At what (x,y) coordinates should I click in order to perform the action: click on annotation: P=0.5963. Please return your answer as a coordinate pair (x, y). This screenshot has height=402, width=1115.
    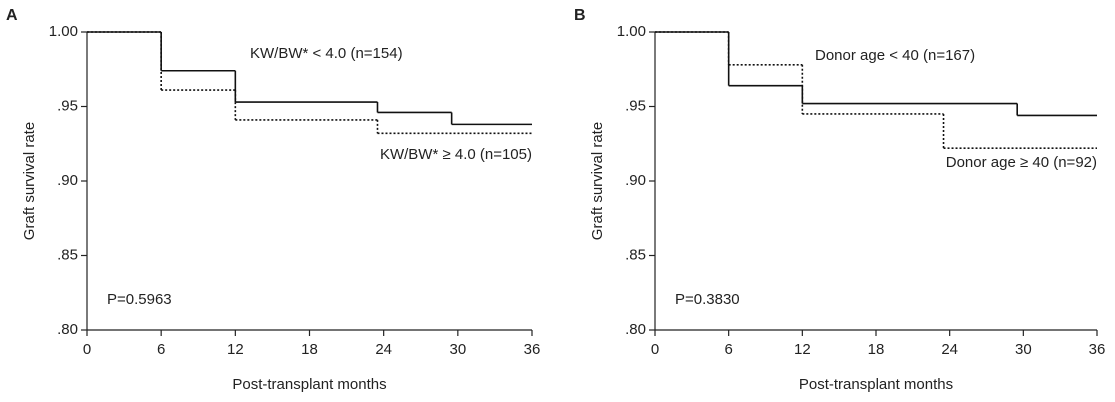
    Looking at the image, I should click on (139, 299).